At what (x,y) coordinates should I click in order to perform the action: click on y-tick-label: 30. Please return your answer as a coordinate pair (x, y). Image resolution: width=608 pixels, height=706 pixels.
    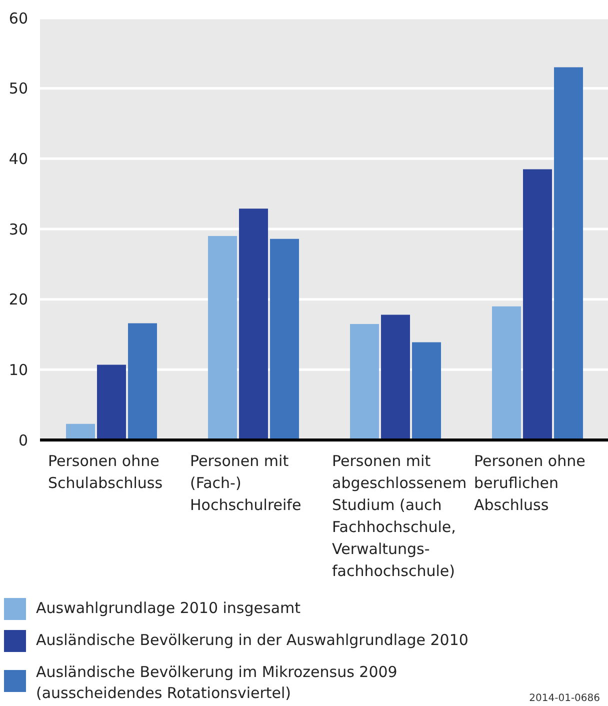
    Looking at the image, I should click on (18, 229).